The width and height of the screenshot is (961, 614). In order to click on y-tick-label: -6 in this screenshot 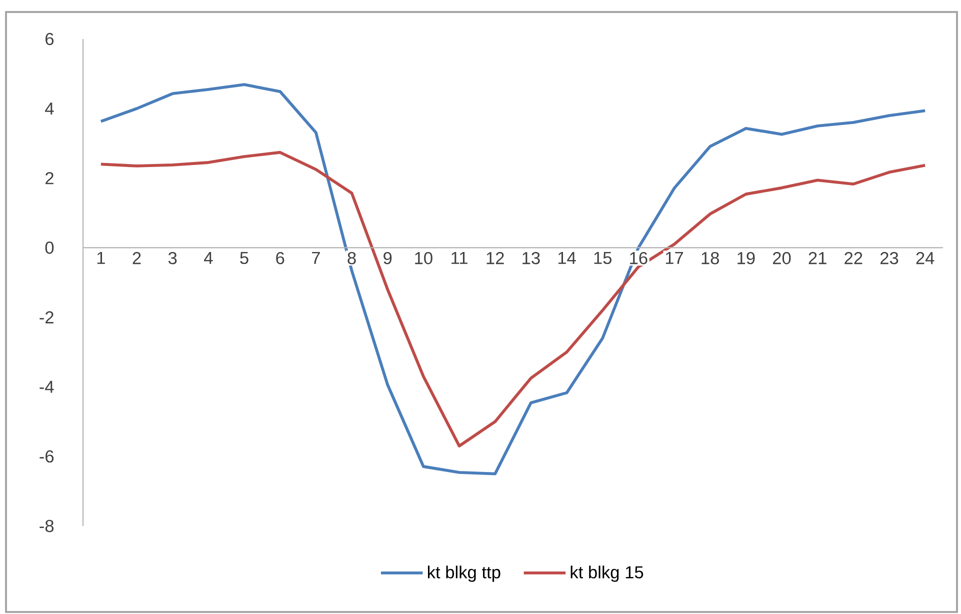, I will do `click(47, 456)`.